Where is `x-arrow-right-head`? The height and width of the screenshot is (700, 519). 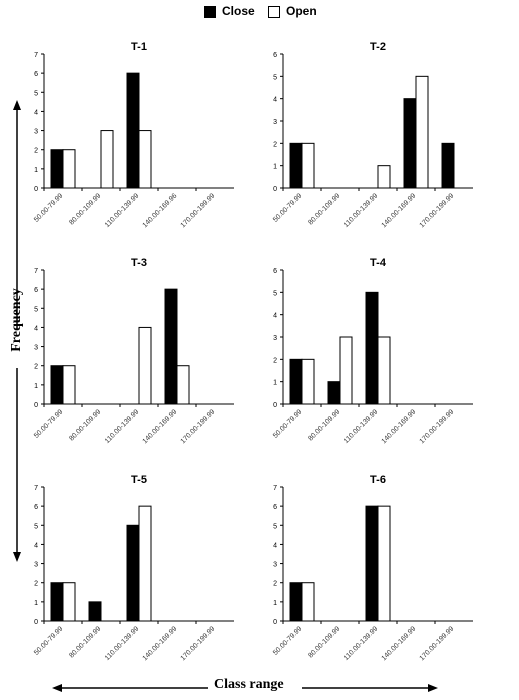 x-arrow-right-head is located at coordinates (433, 688).